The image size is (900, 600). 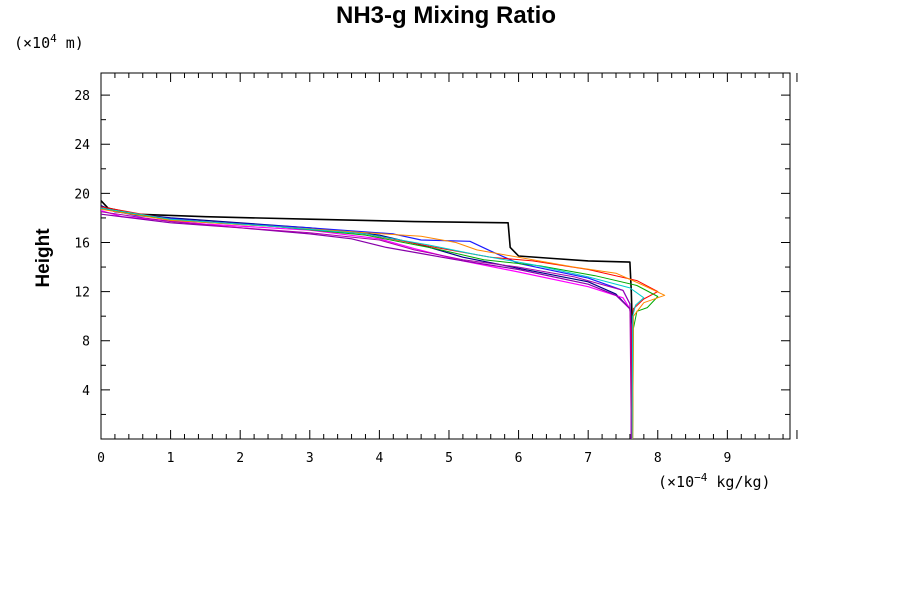 I want to click on y-tick-label: 20, so click(x=82, y=194).